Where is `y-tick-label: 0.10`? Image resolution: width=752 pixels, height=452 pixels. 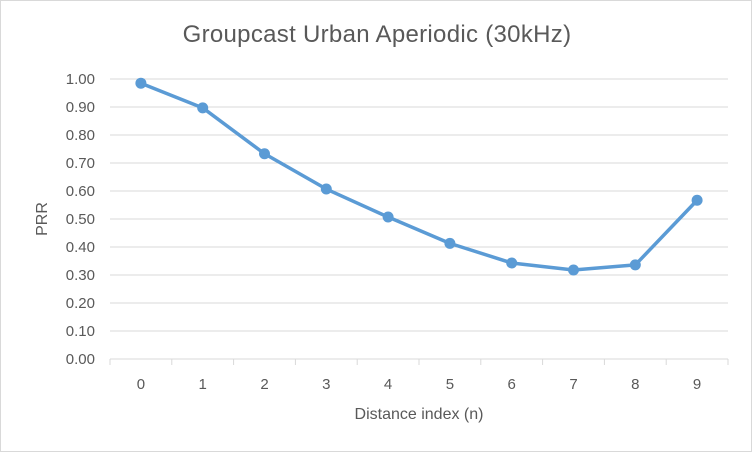
y-tick-label: 0.10 is located at coordinates (80, 331).